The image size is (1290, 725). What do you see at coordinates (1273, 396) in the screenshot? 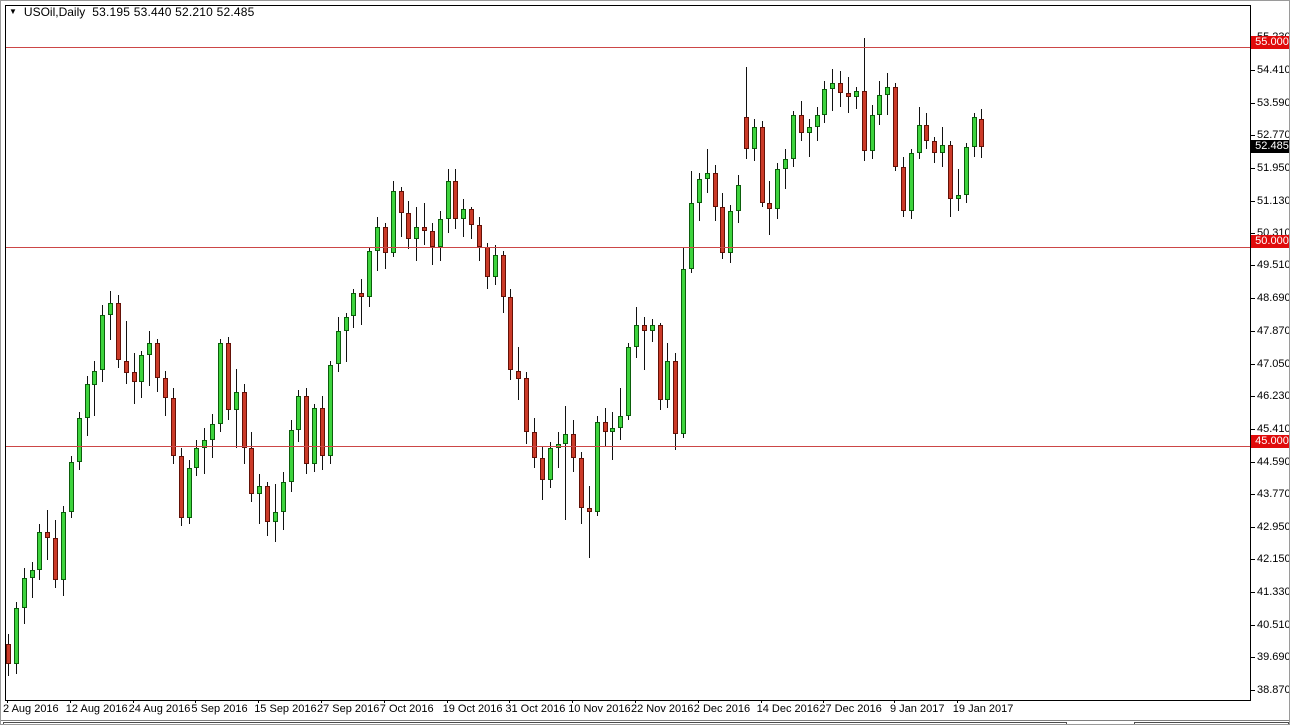
I see `price-scale-label: 46.230` at bounding box center [1273, 396].